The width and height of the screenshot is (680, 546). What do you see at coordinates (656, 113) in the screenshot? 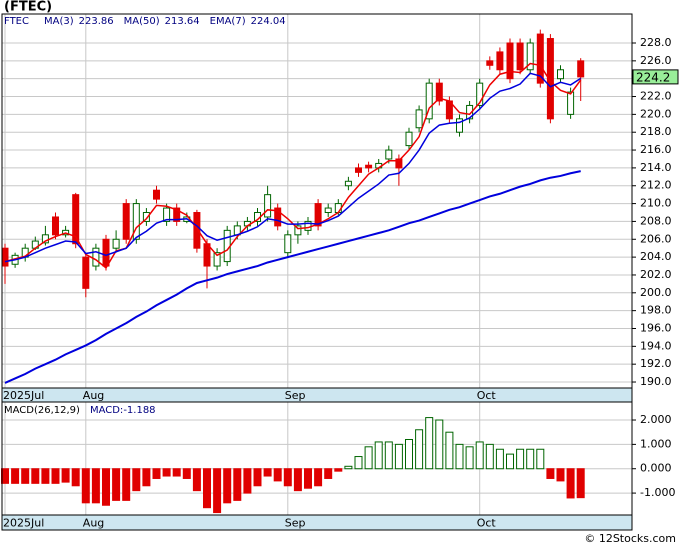
I see `y-tick-label: 220.0` at bounding box center [656, 113].